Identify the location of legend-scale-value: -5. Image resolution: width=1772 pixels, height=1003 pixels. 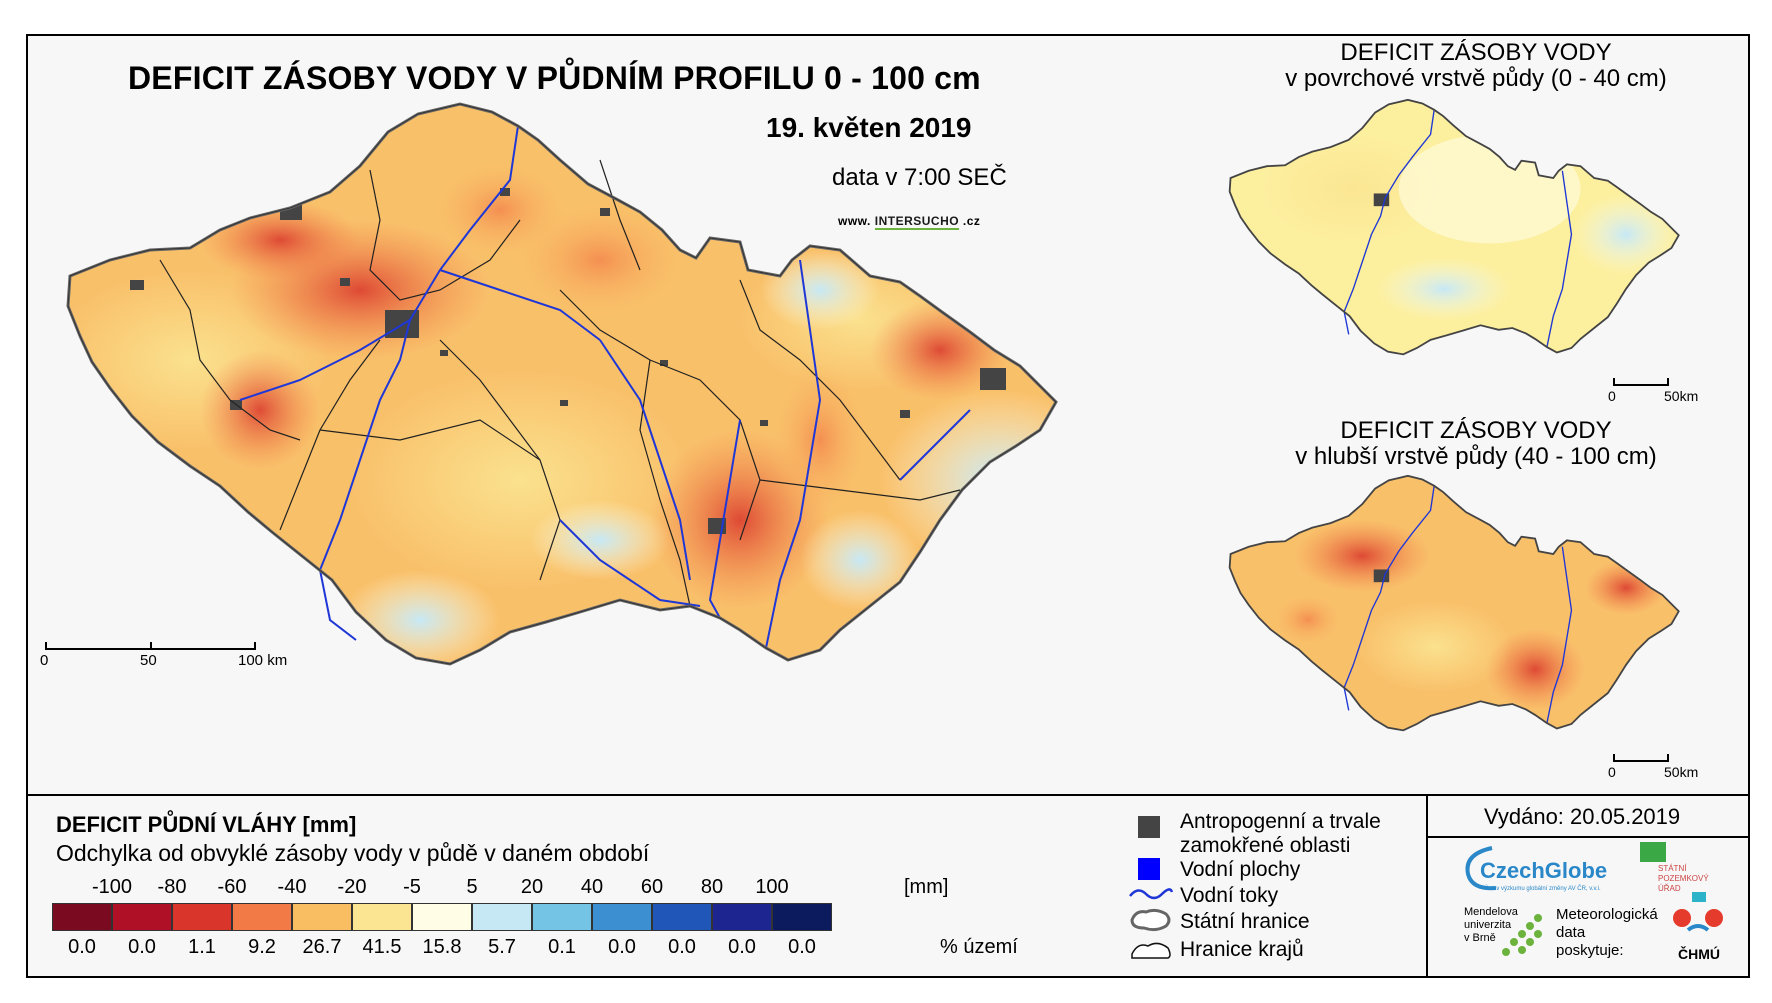
(412, 887).